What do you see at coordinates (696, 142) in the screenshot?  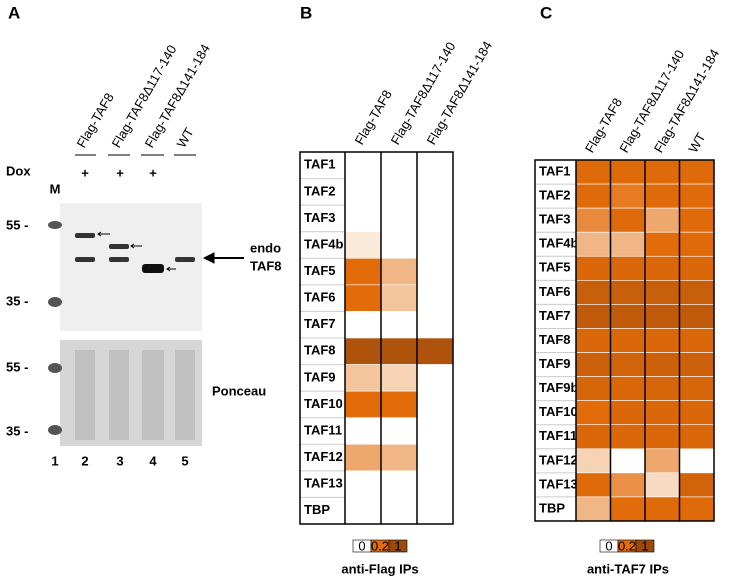 I see `column-label: WT` at bounding box center [696, 142].